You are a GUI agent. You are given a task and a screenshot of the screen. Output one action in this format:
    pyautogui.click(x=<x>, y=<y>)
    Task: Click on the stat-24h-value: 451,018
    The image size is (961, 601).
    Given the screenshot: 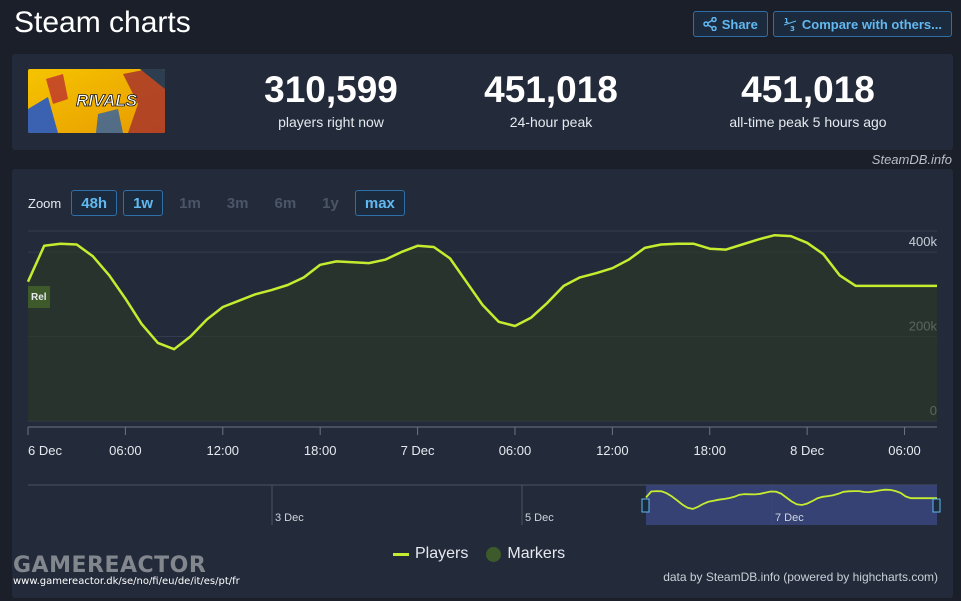 What is the action you would take?
    pyautogui.click(x=551, y=89)
    